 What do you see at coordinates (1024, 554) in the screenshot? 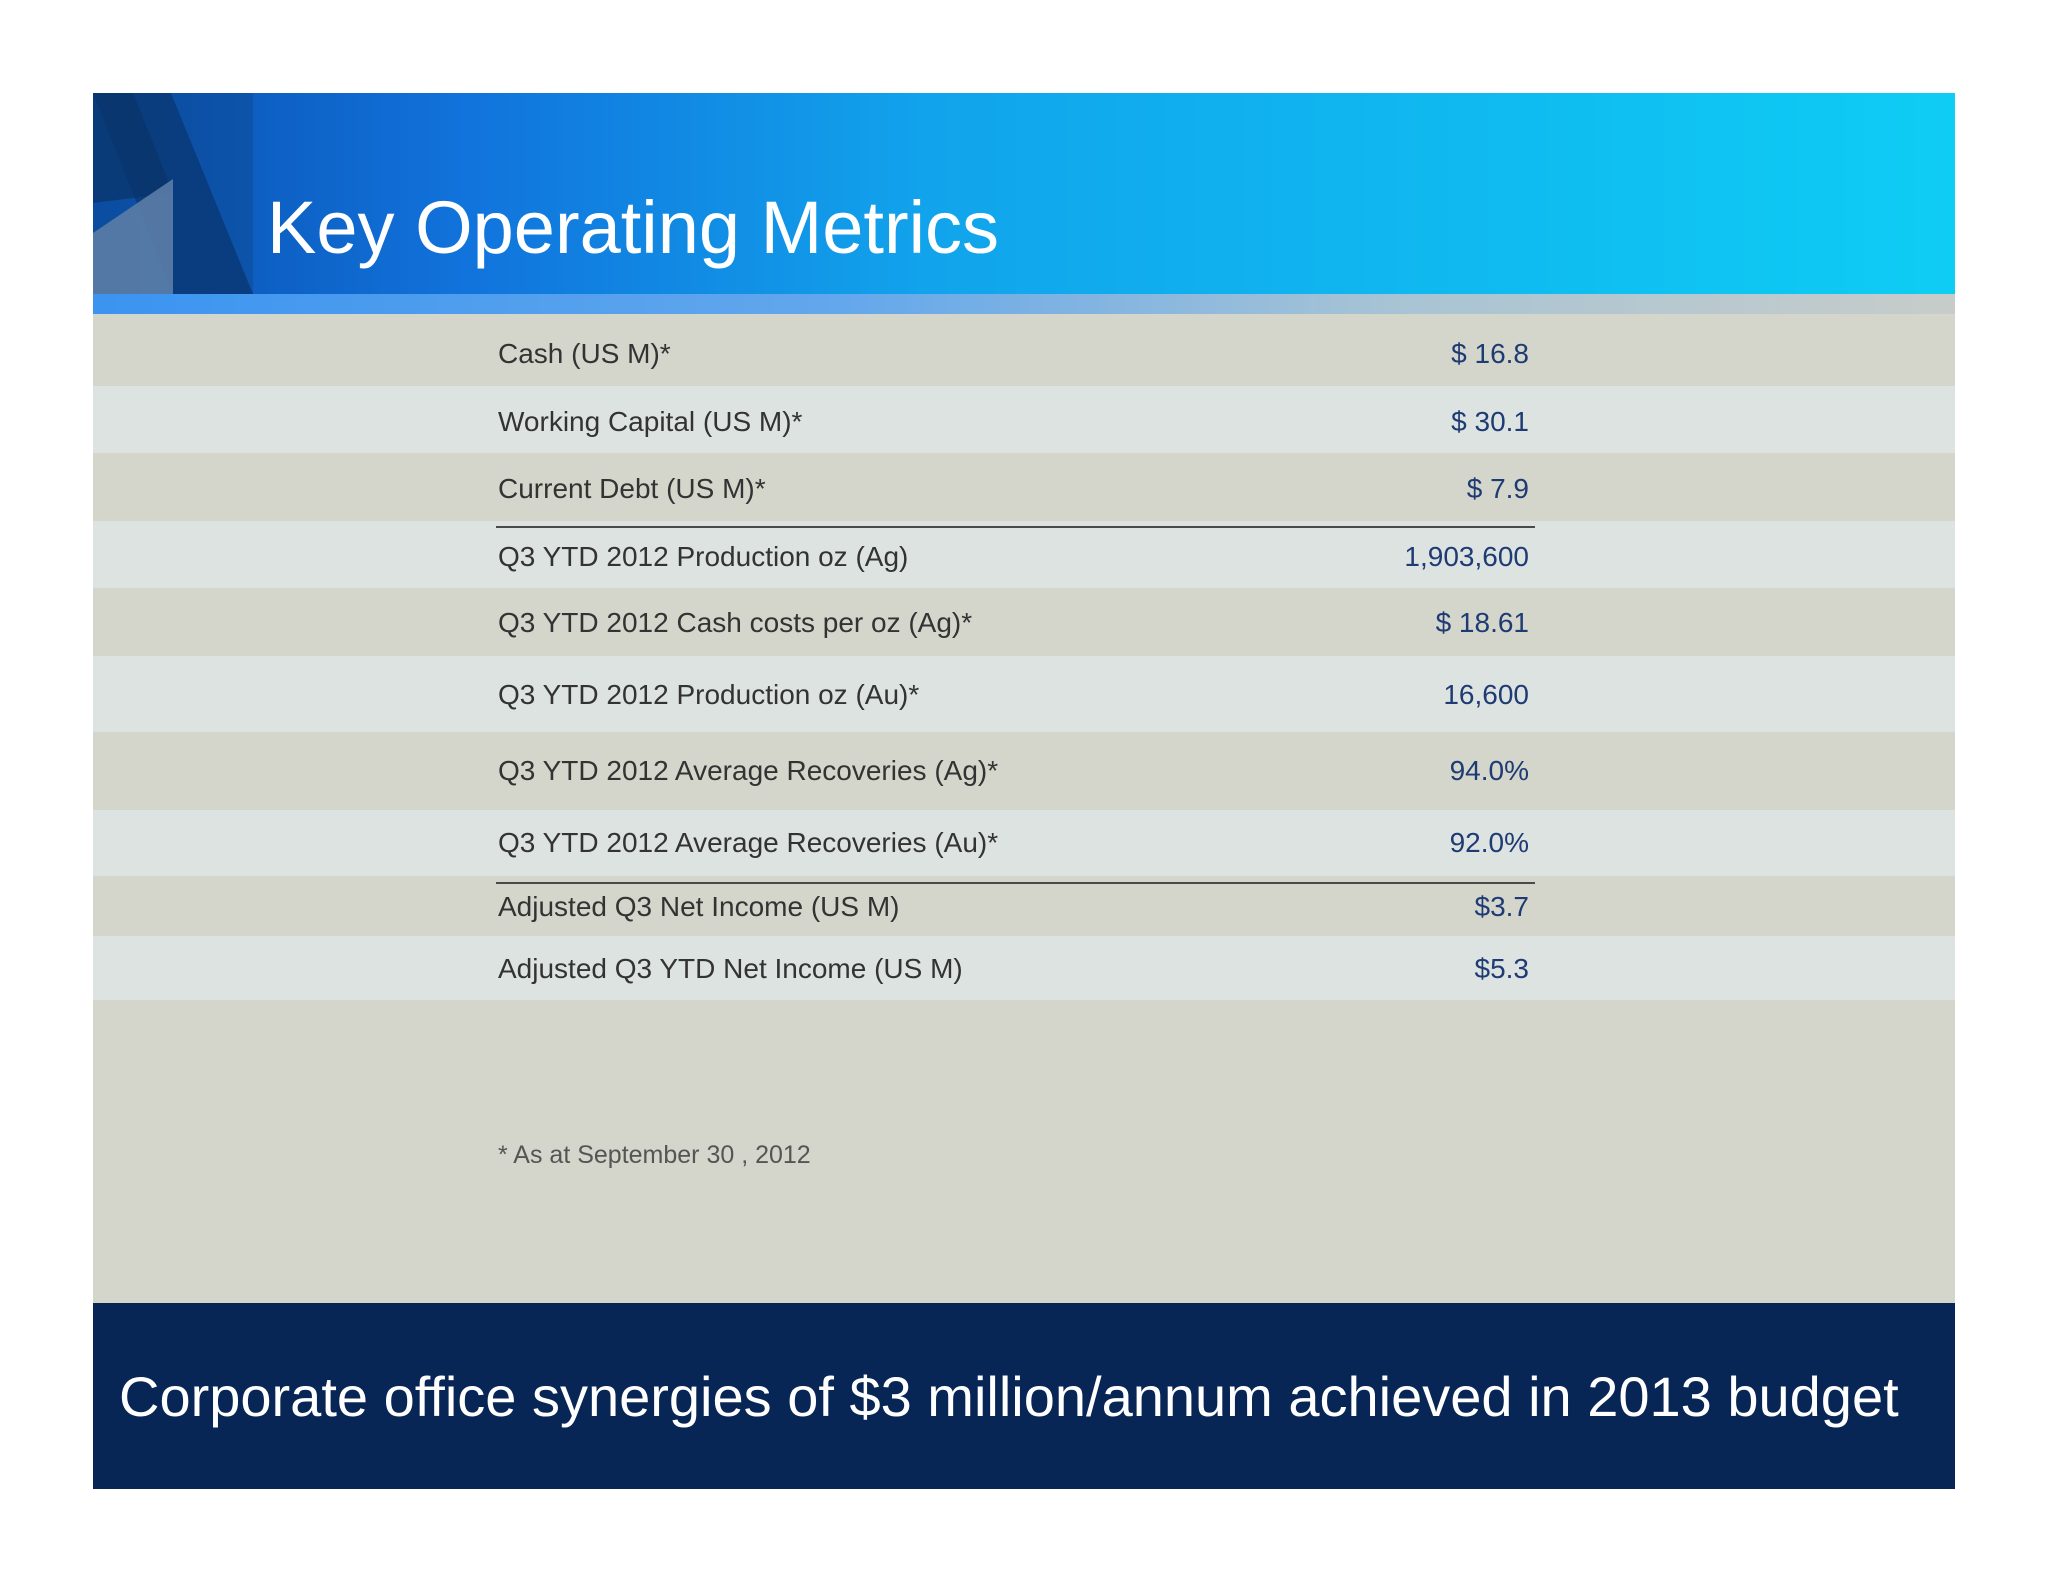
I see `metric-row: Q3 YTD 2012 Production oz (Ag) 1,903,600` at bounding box center [1024, 554].